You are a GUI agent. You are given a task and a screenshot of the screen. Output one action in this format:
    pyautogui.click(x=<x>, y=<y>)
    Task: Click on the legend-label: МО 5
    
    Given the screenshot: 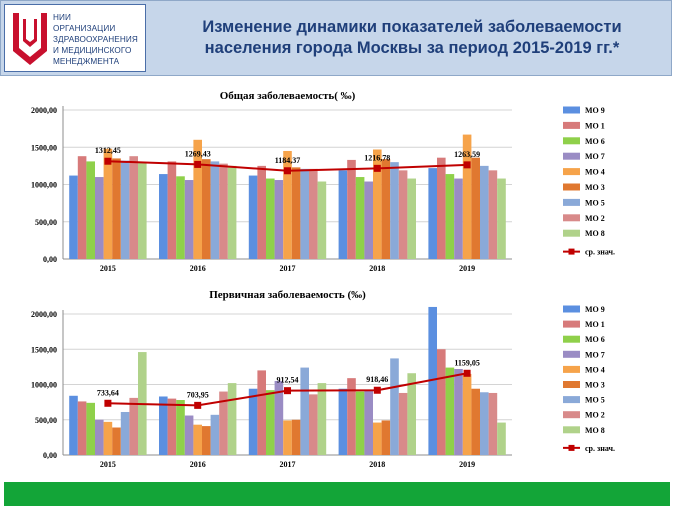 What is the action you would take?
    pyautogui.click(x=595, y=400)
    